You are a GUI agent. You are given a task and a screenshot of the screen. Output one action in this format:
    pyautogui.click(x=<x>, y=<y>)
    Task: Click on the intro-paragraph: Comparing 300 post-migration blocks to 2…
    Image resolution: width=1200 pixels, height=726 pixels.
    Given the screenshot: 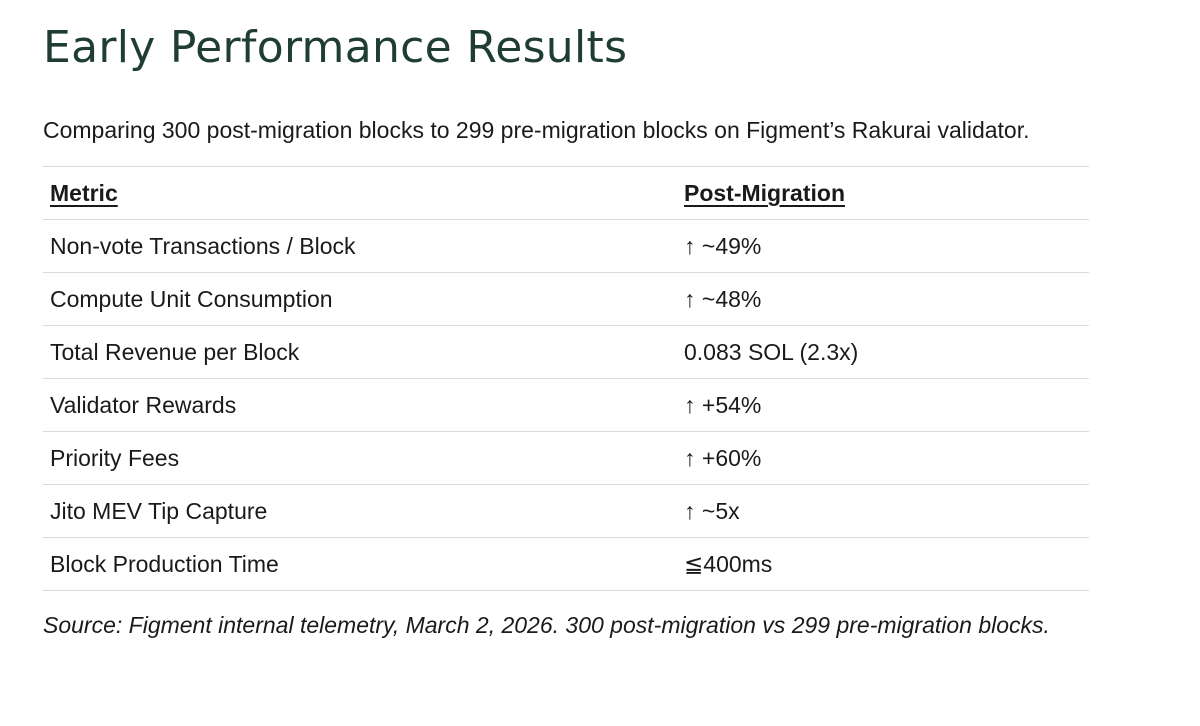 What is the action you would take?
    pyautogui.click(x=536, y=130)
    